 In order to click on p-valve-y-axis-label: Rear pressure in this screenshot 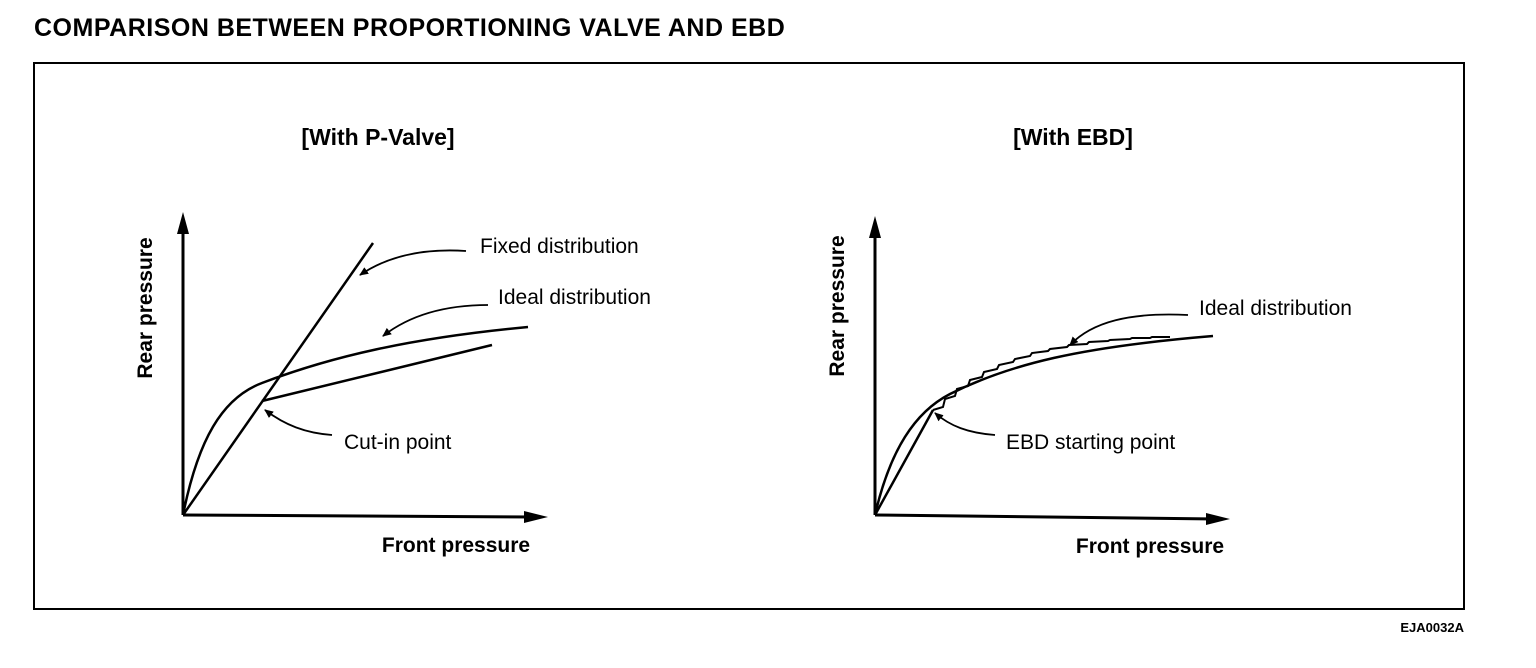, I will do `click(145, 307)`.